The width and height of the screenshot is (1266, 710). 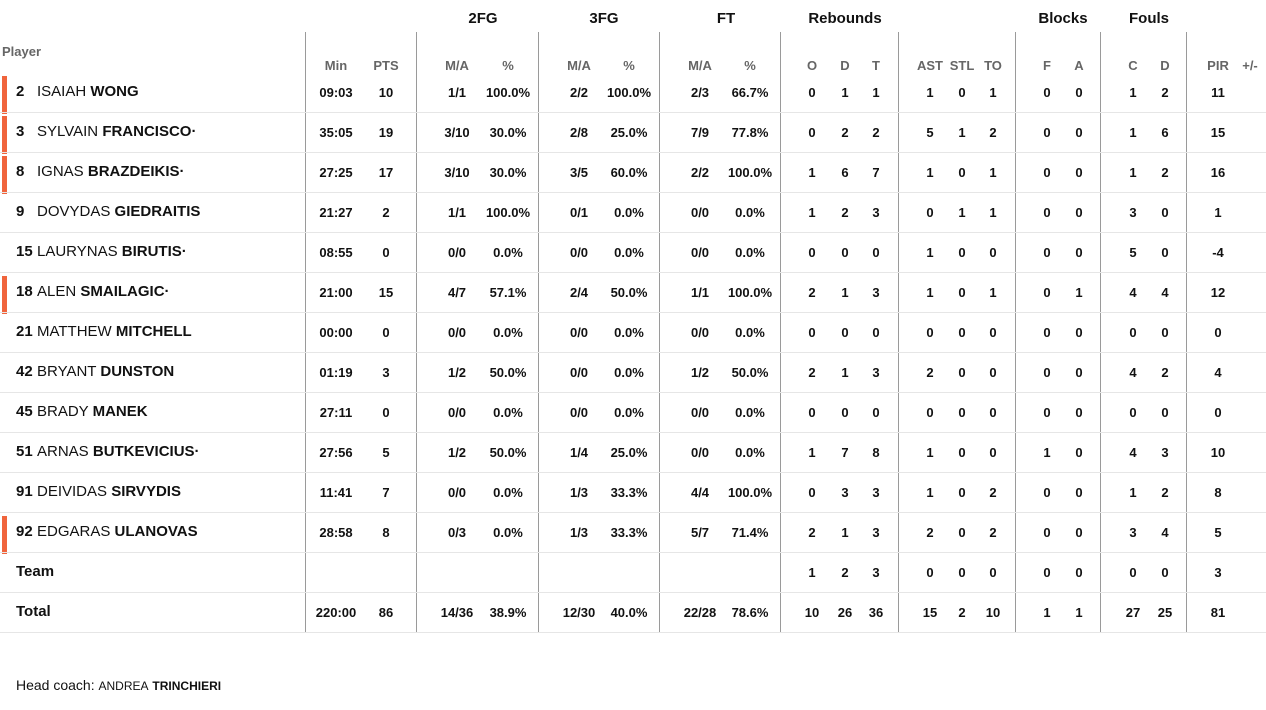 What do you see at coordinates (579, 332) in the screenshot?
I see `stat-fg3-ma: 0/0` at bounding box center [579, 332].